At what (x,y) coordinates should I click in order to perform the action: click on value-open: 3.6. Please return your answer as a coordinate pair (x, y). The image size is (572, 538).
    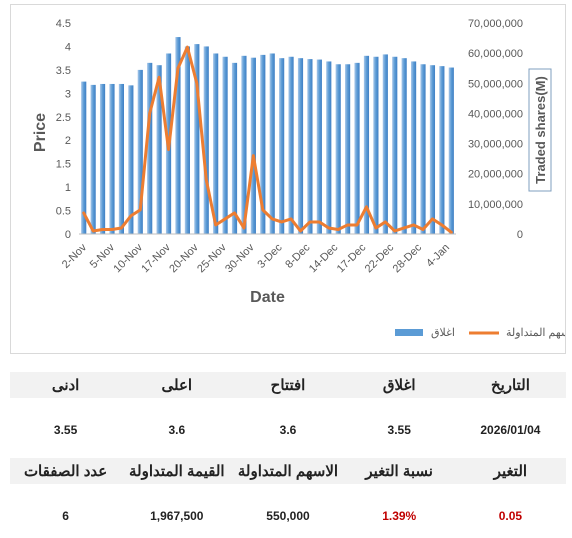
    Looking at the image, I should click on (288, 430).